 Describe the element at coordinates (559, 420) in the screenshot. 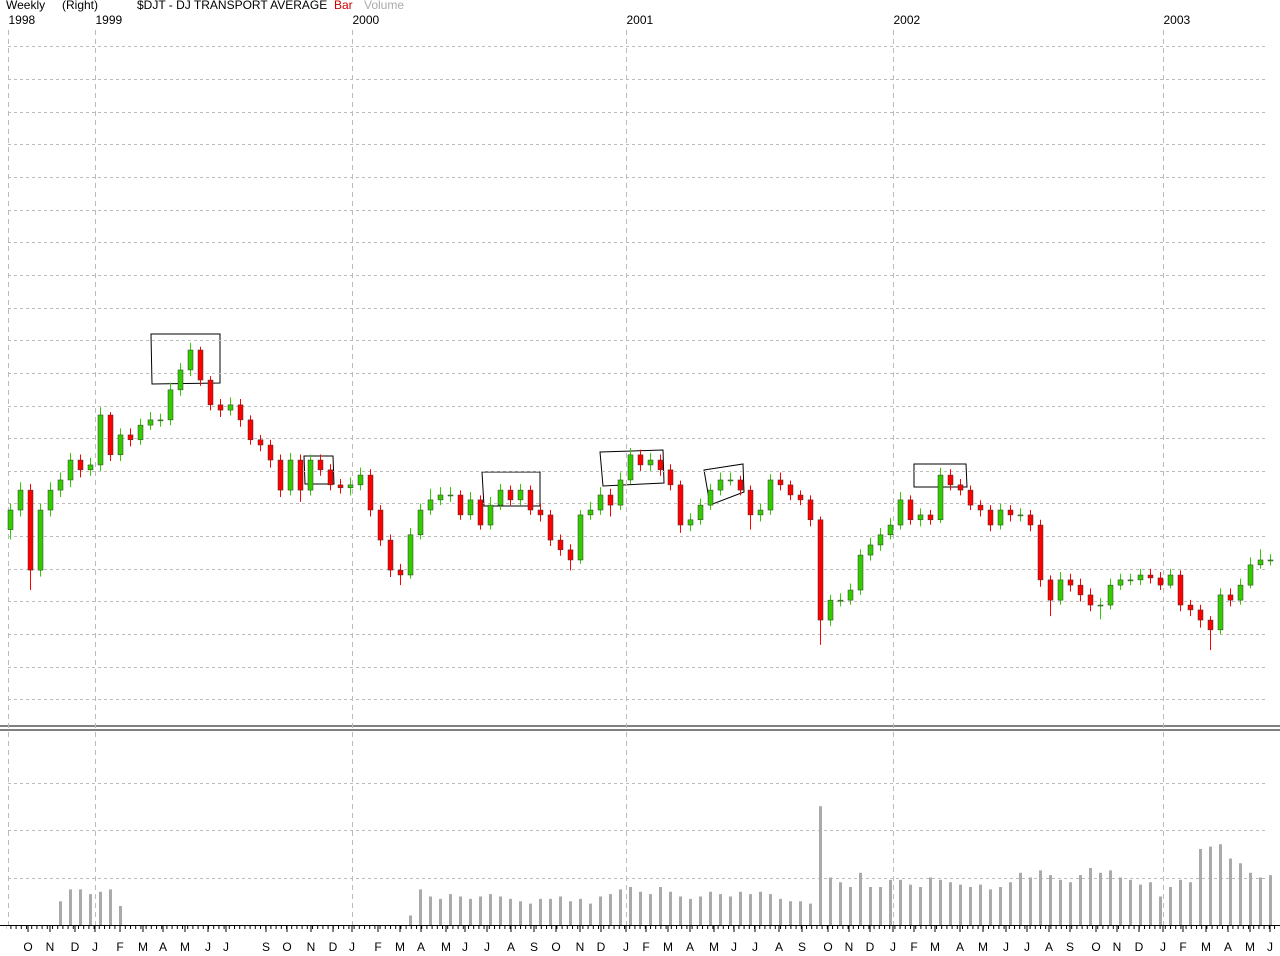

I see `pattern-boxes` at that location.